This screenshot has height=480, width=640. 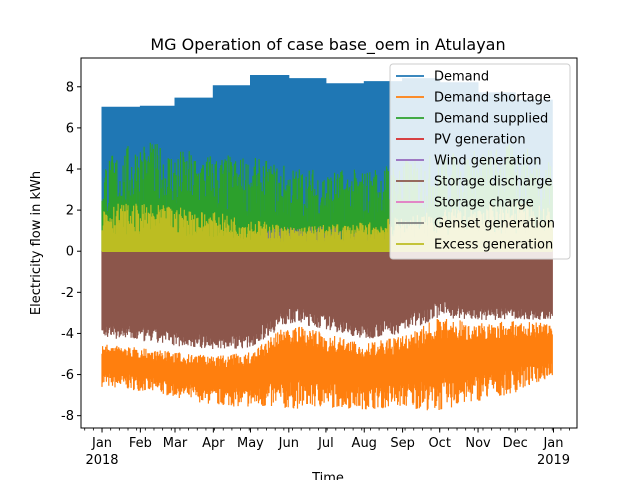 I want to click on x-tick-label: Nov, so click(x=478, y=443).